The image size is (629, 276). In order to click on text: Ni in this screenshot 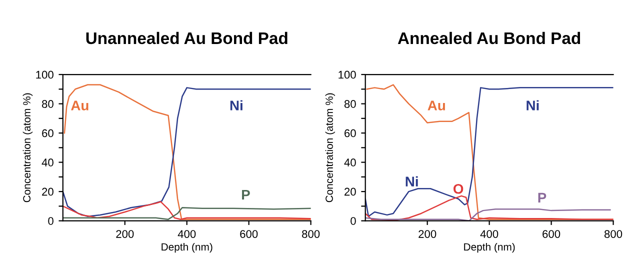, I will do `click(532, 105)`.